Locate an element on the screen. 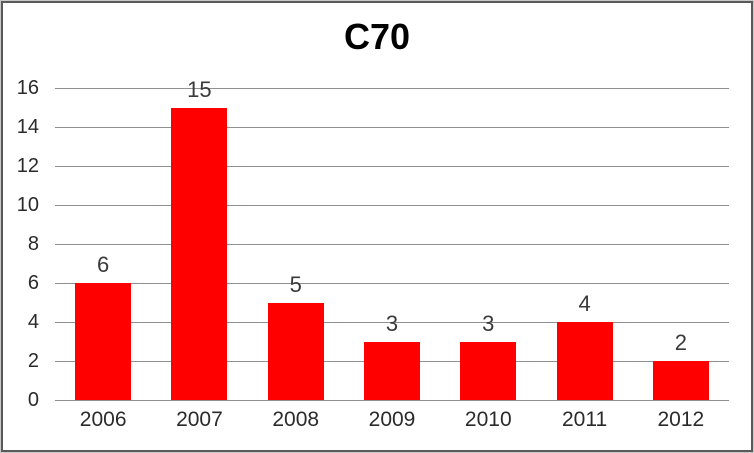 This screenshot has width=754, height=453. xtick-label-2012: 2012 is located at coordinates (681, 419).